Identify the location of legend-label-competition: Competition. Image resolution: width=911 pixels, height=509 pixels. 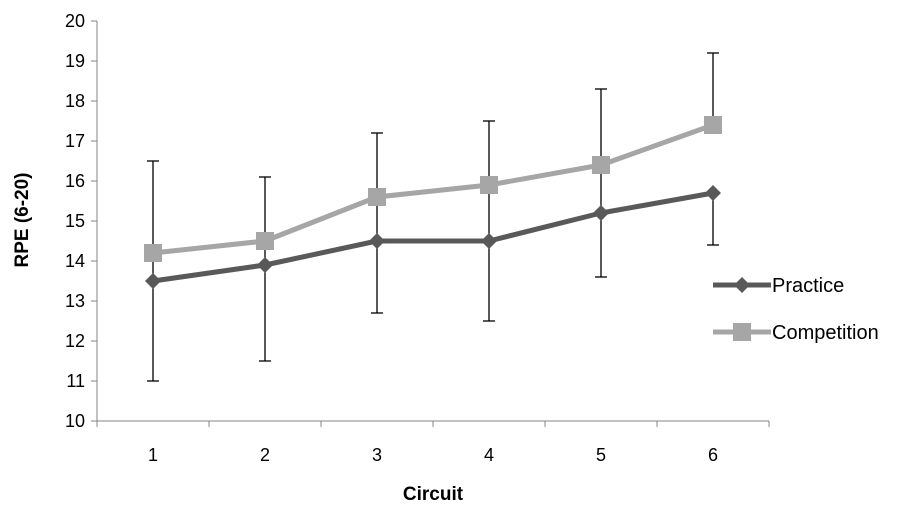
(825, 333).